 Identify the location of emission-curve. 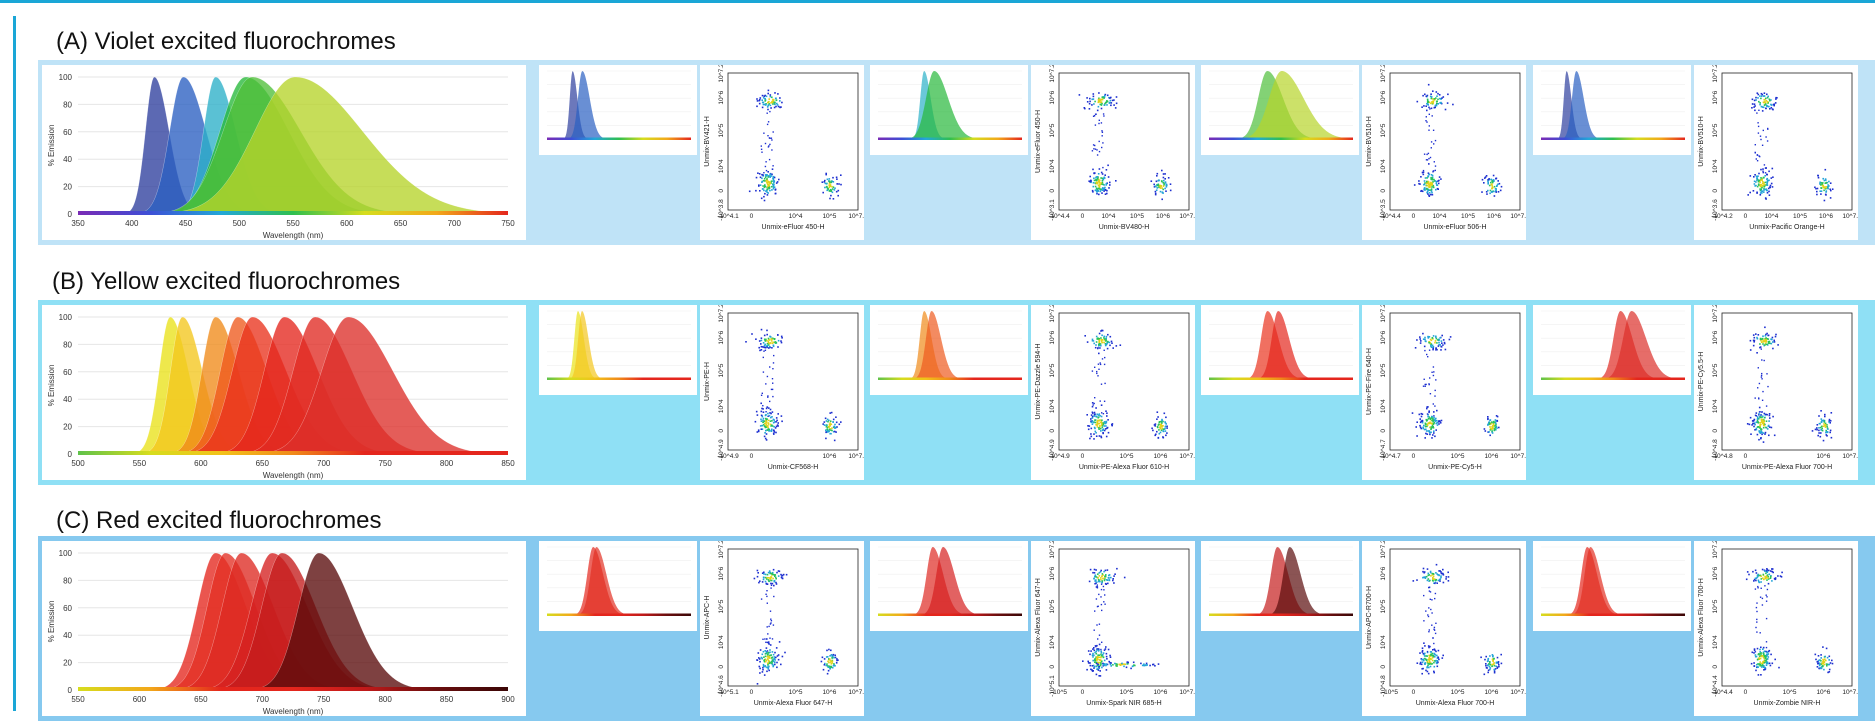
(1613, 345).